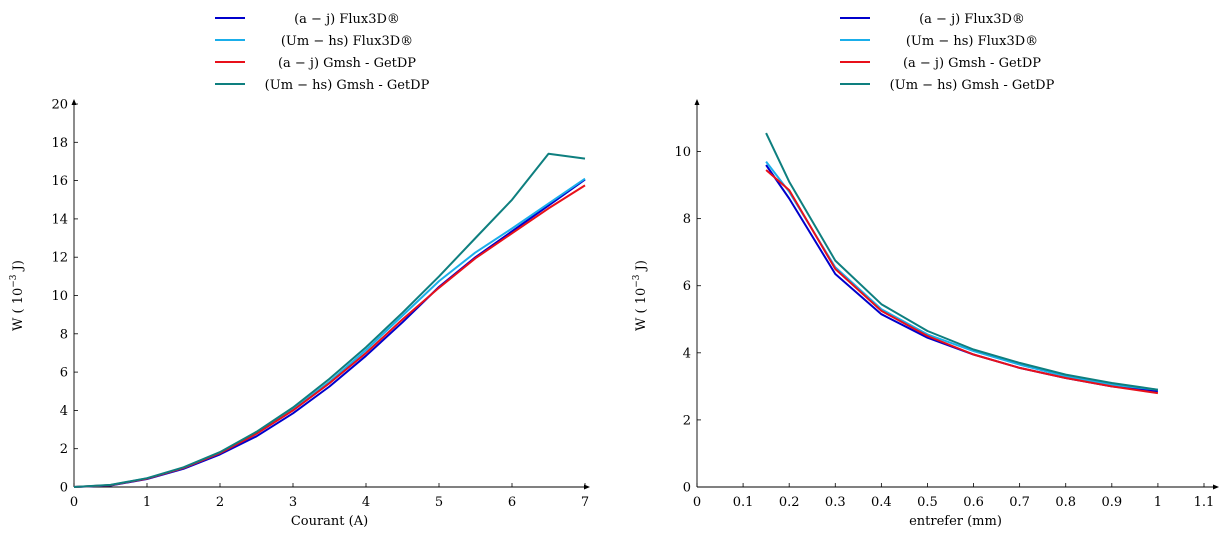  I want to click on y-tick-label: 20, so click(59, 105).